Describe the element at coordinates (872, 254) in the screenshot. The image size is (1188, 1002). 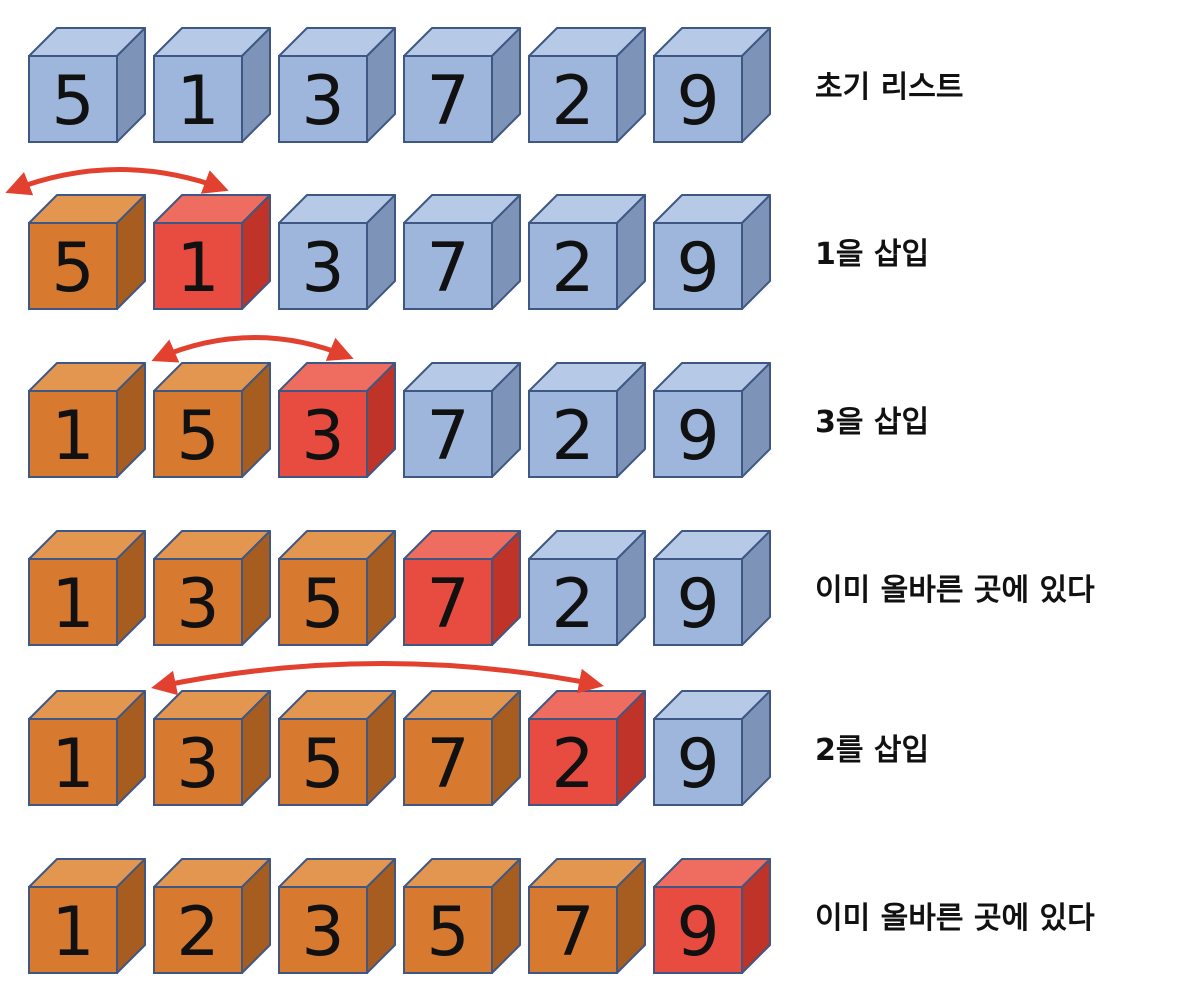
I see `step-label: 1을 삽입` at that location.